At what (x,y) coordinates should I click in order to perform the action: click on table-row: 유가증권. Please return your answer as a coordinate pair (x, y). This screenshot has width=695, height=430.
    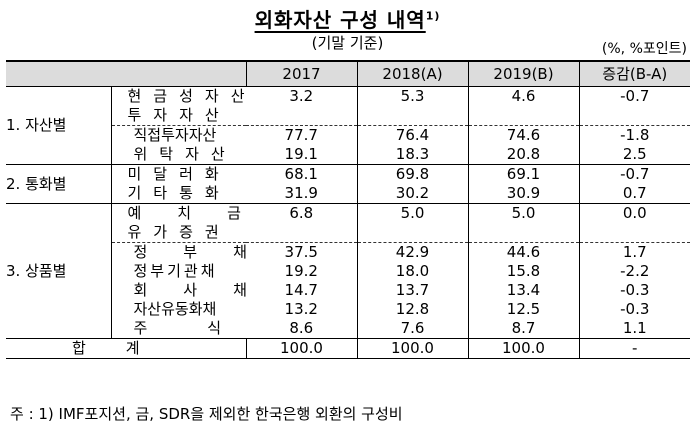
    Looking at the image, I should click on (348, 233).